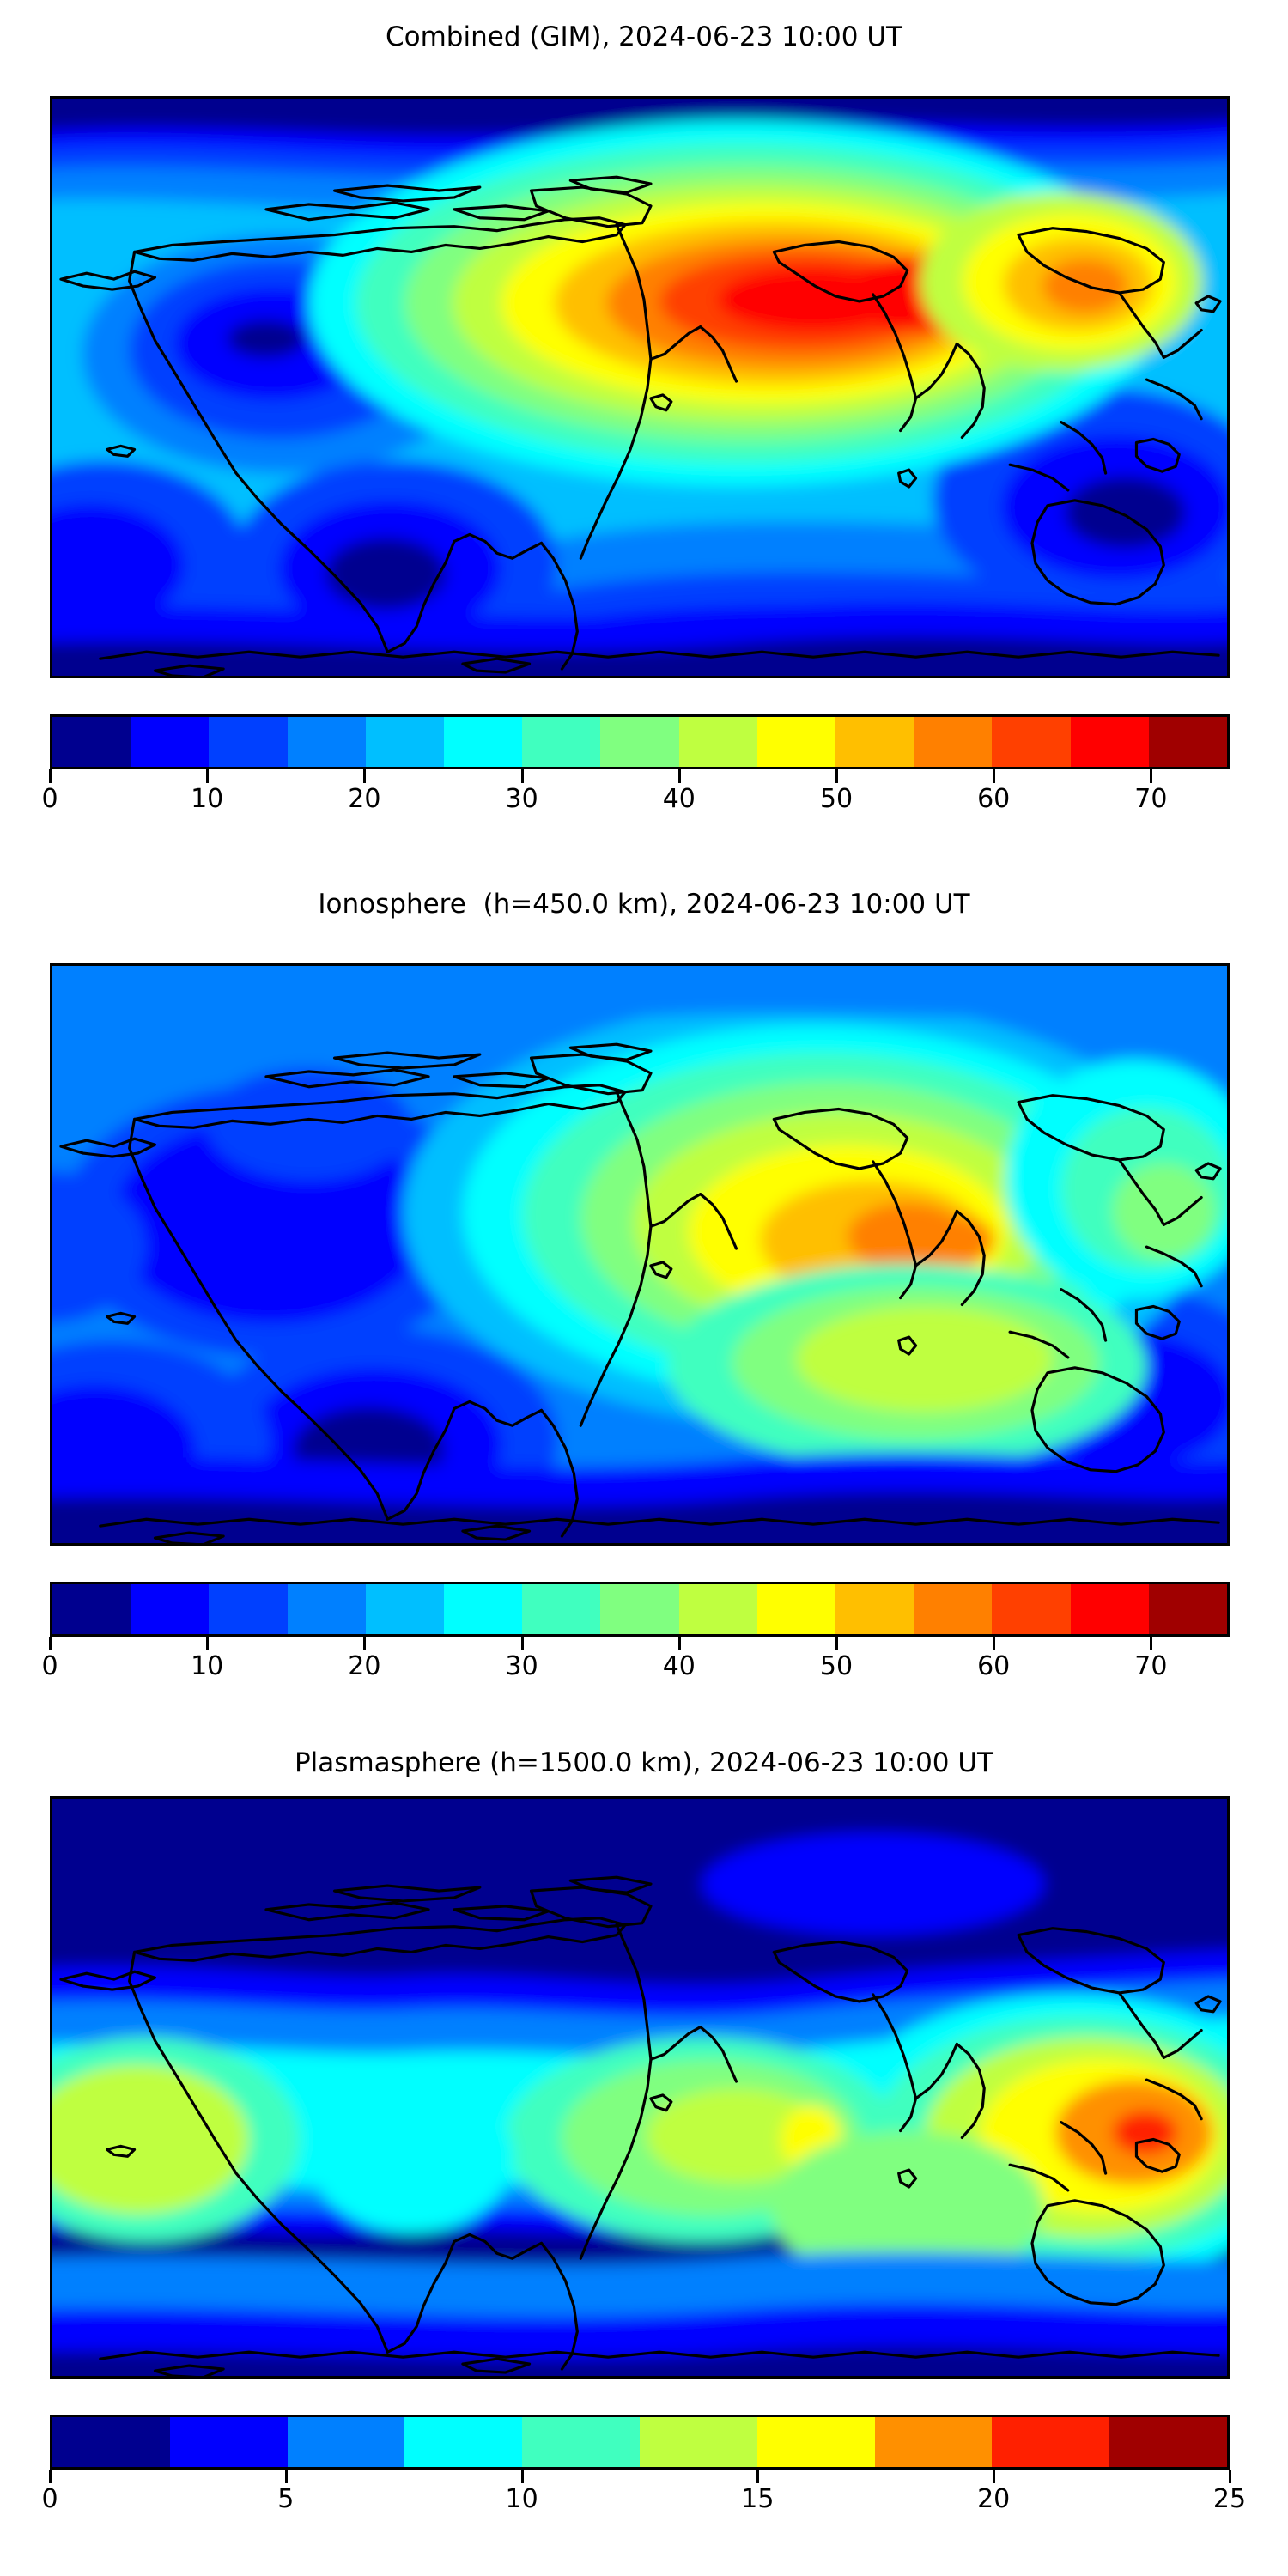 The width and height of the screenshot is (1288, 2576). Describe the element at coordinates (1229, 2499) in the screenshot. I see `colorbar-tick-label: 25` at that location.